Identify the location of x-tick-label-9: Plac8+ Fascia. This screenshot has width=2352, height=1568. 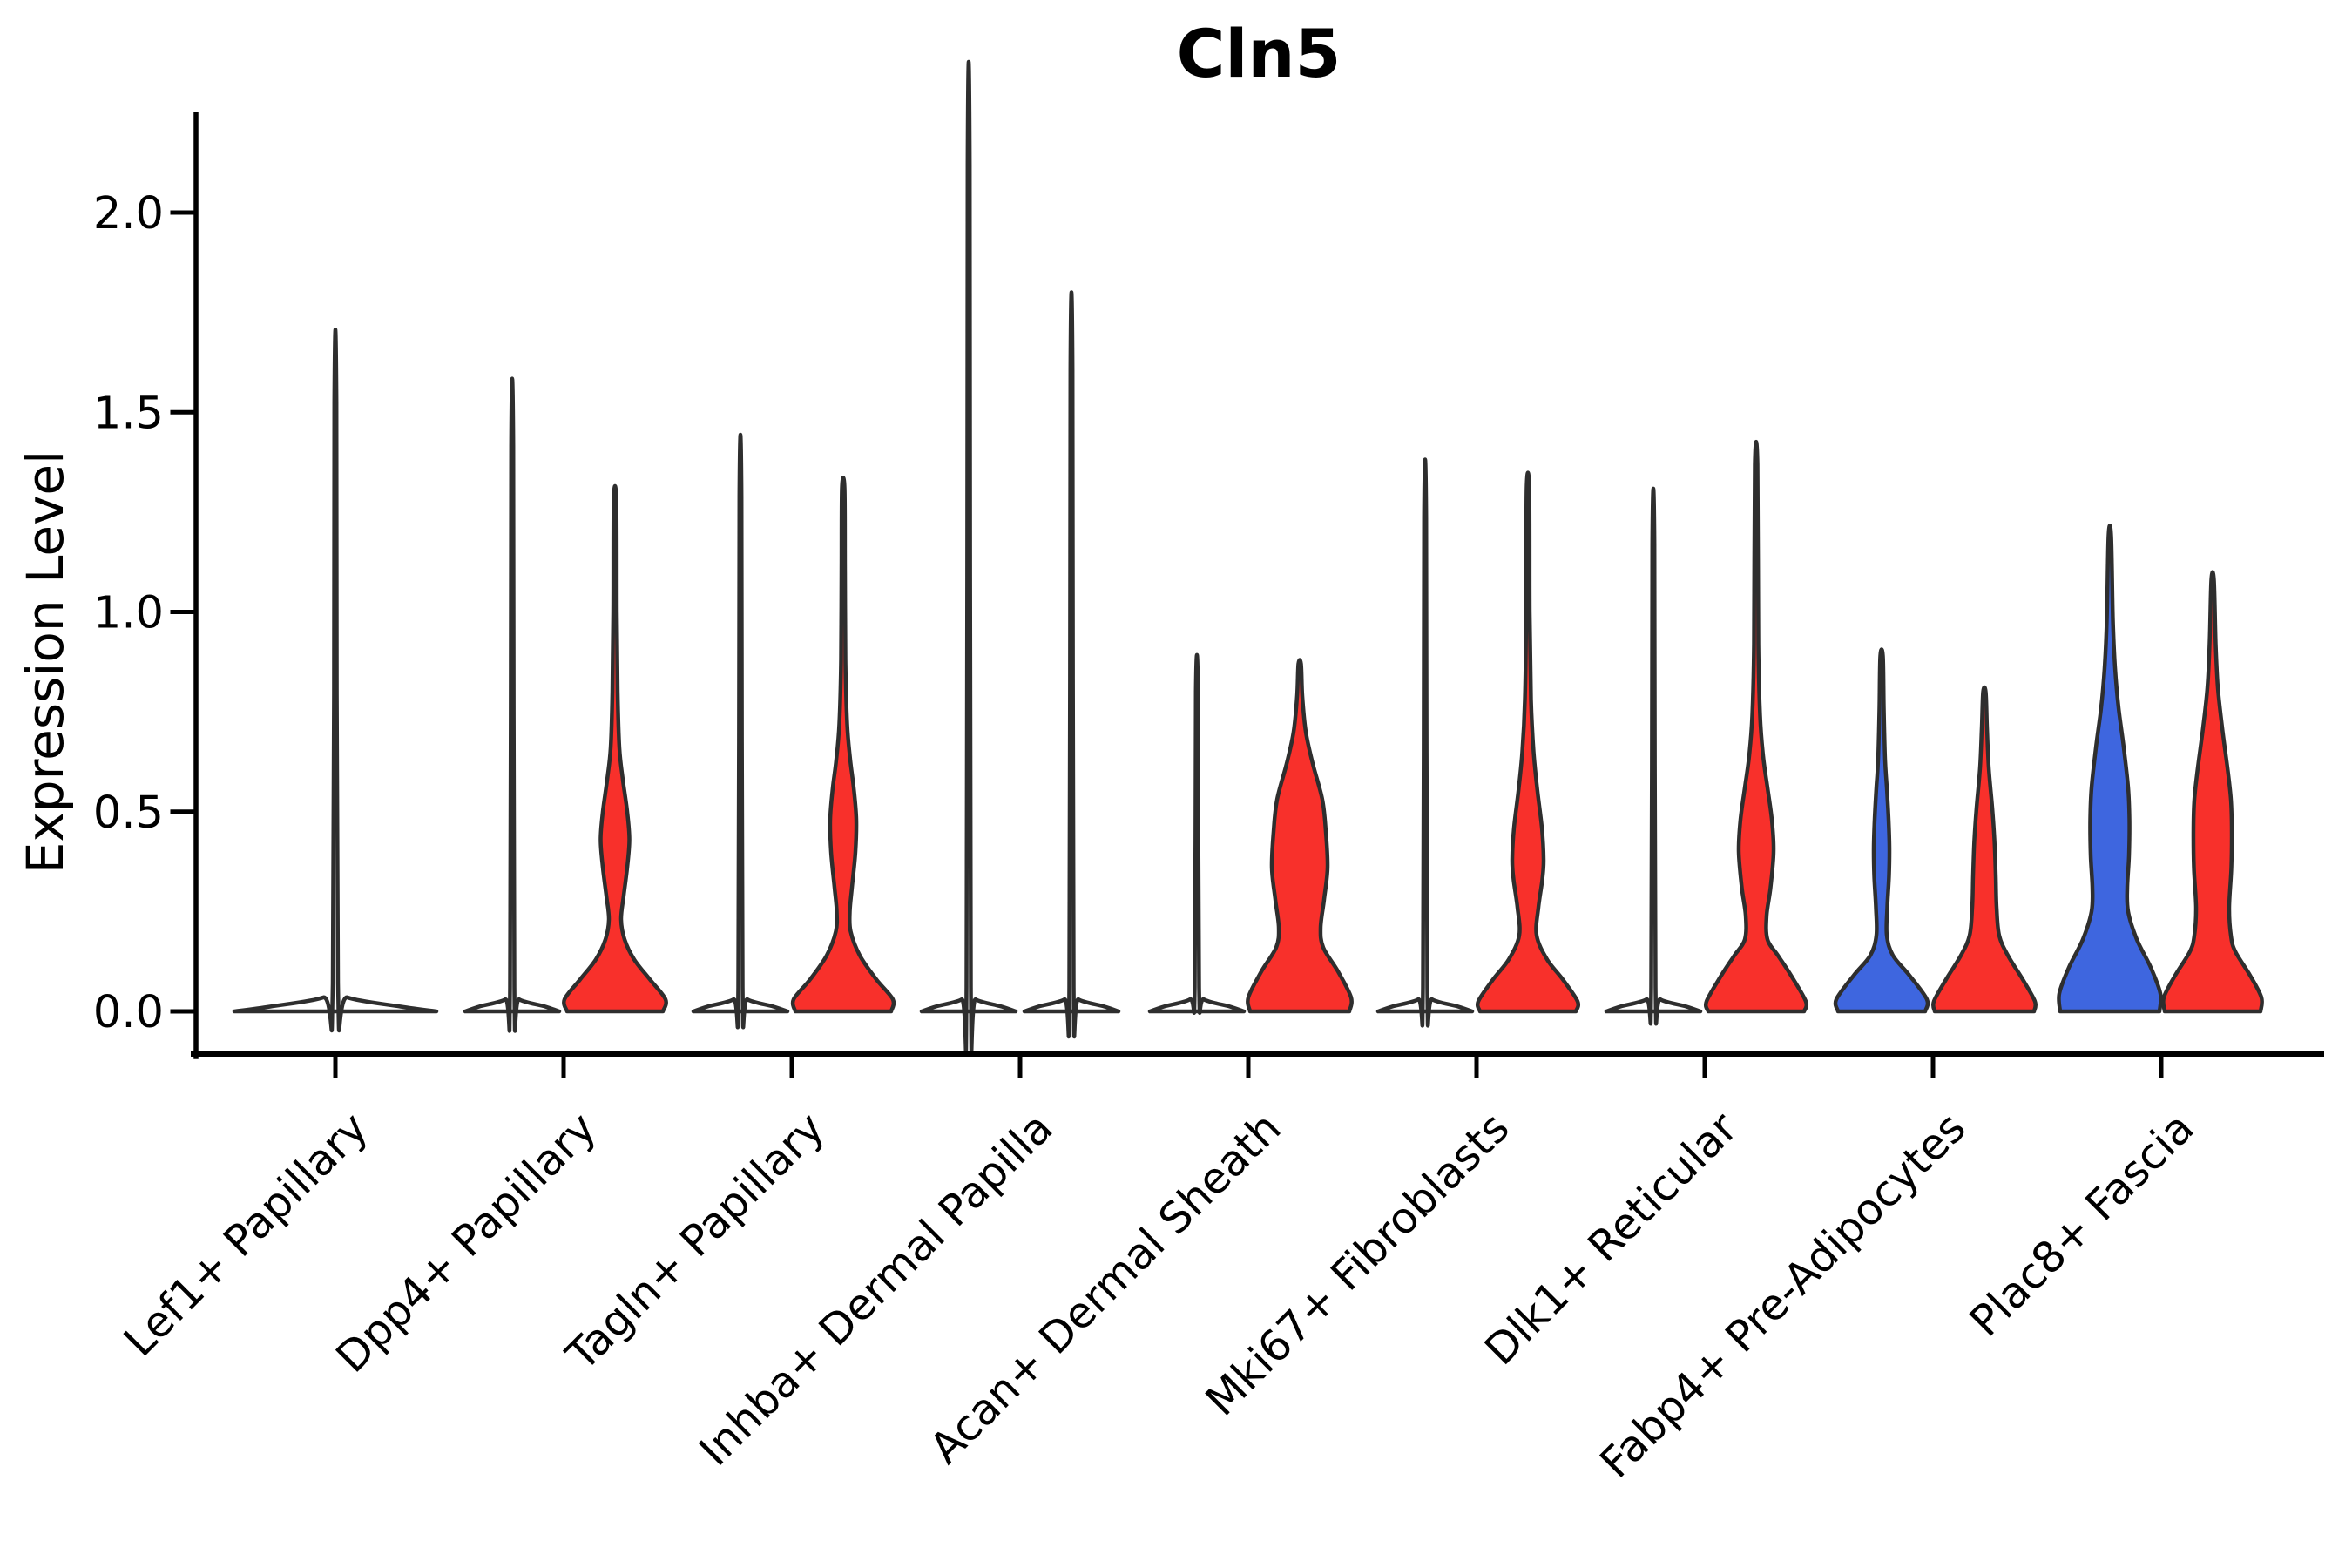
(2081, 1224).